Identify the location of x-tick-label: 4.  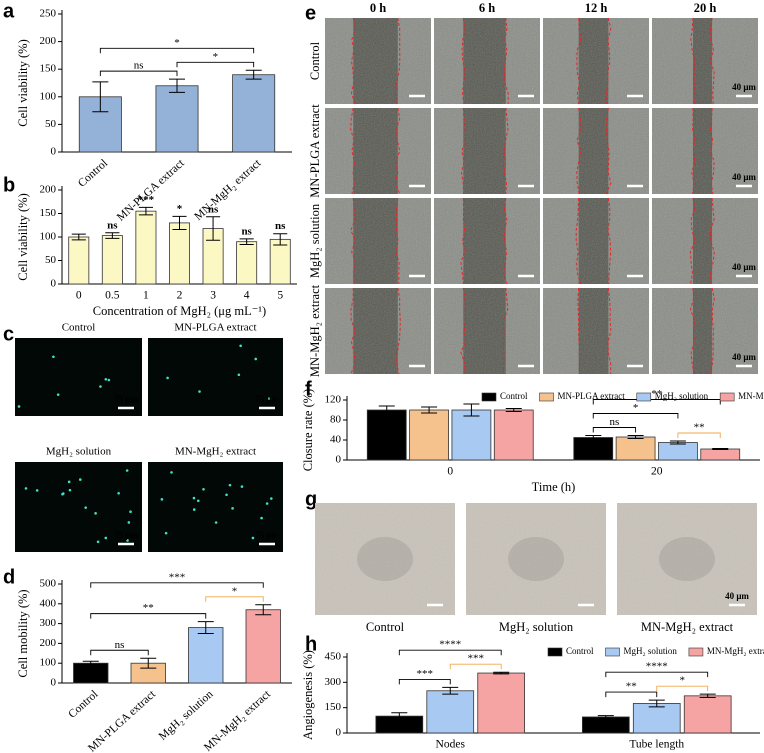
(247, 296).